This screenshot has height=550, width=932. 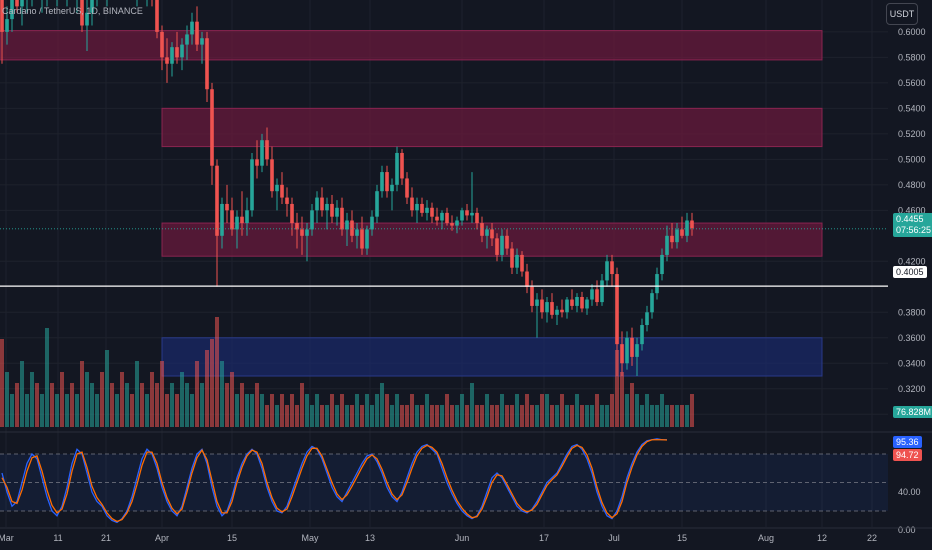 I want to click on symbol-legend: Cardano / TetherUS, 1D, BINANCE, so click(x=72, y=11).